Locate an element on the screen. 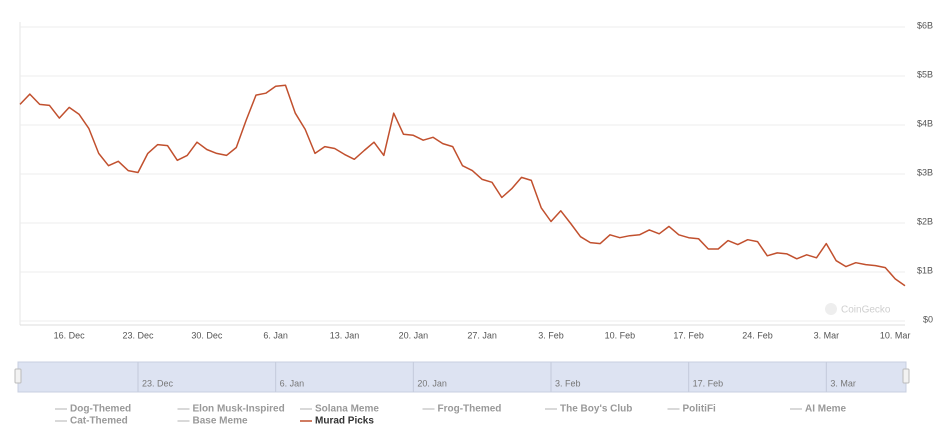  x-tick-label: 10. Feb is located at coordinates (620, 335).